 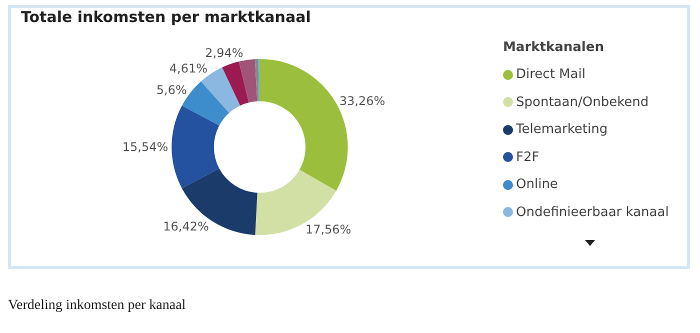 I want to click on legend-label: Online, so click(x=537, y=185).